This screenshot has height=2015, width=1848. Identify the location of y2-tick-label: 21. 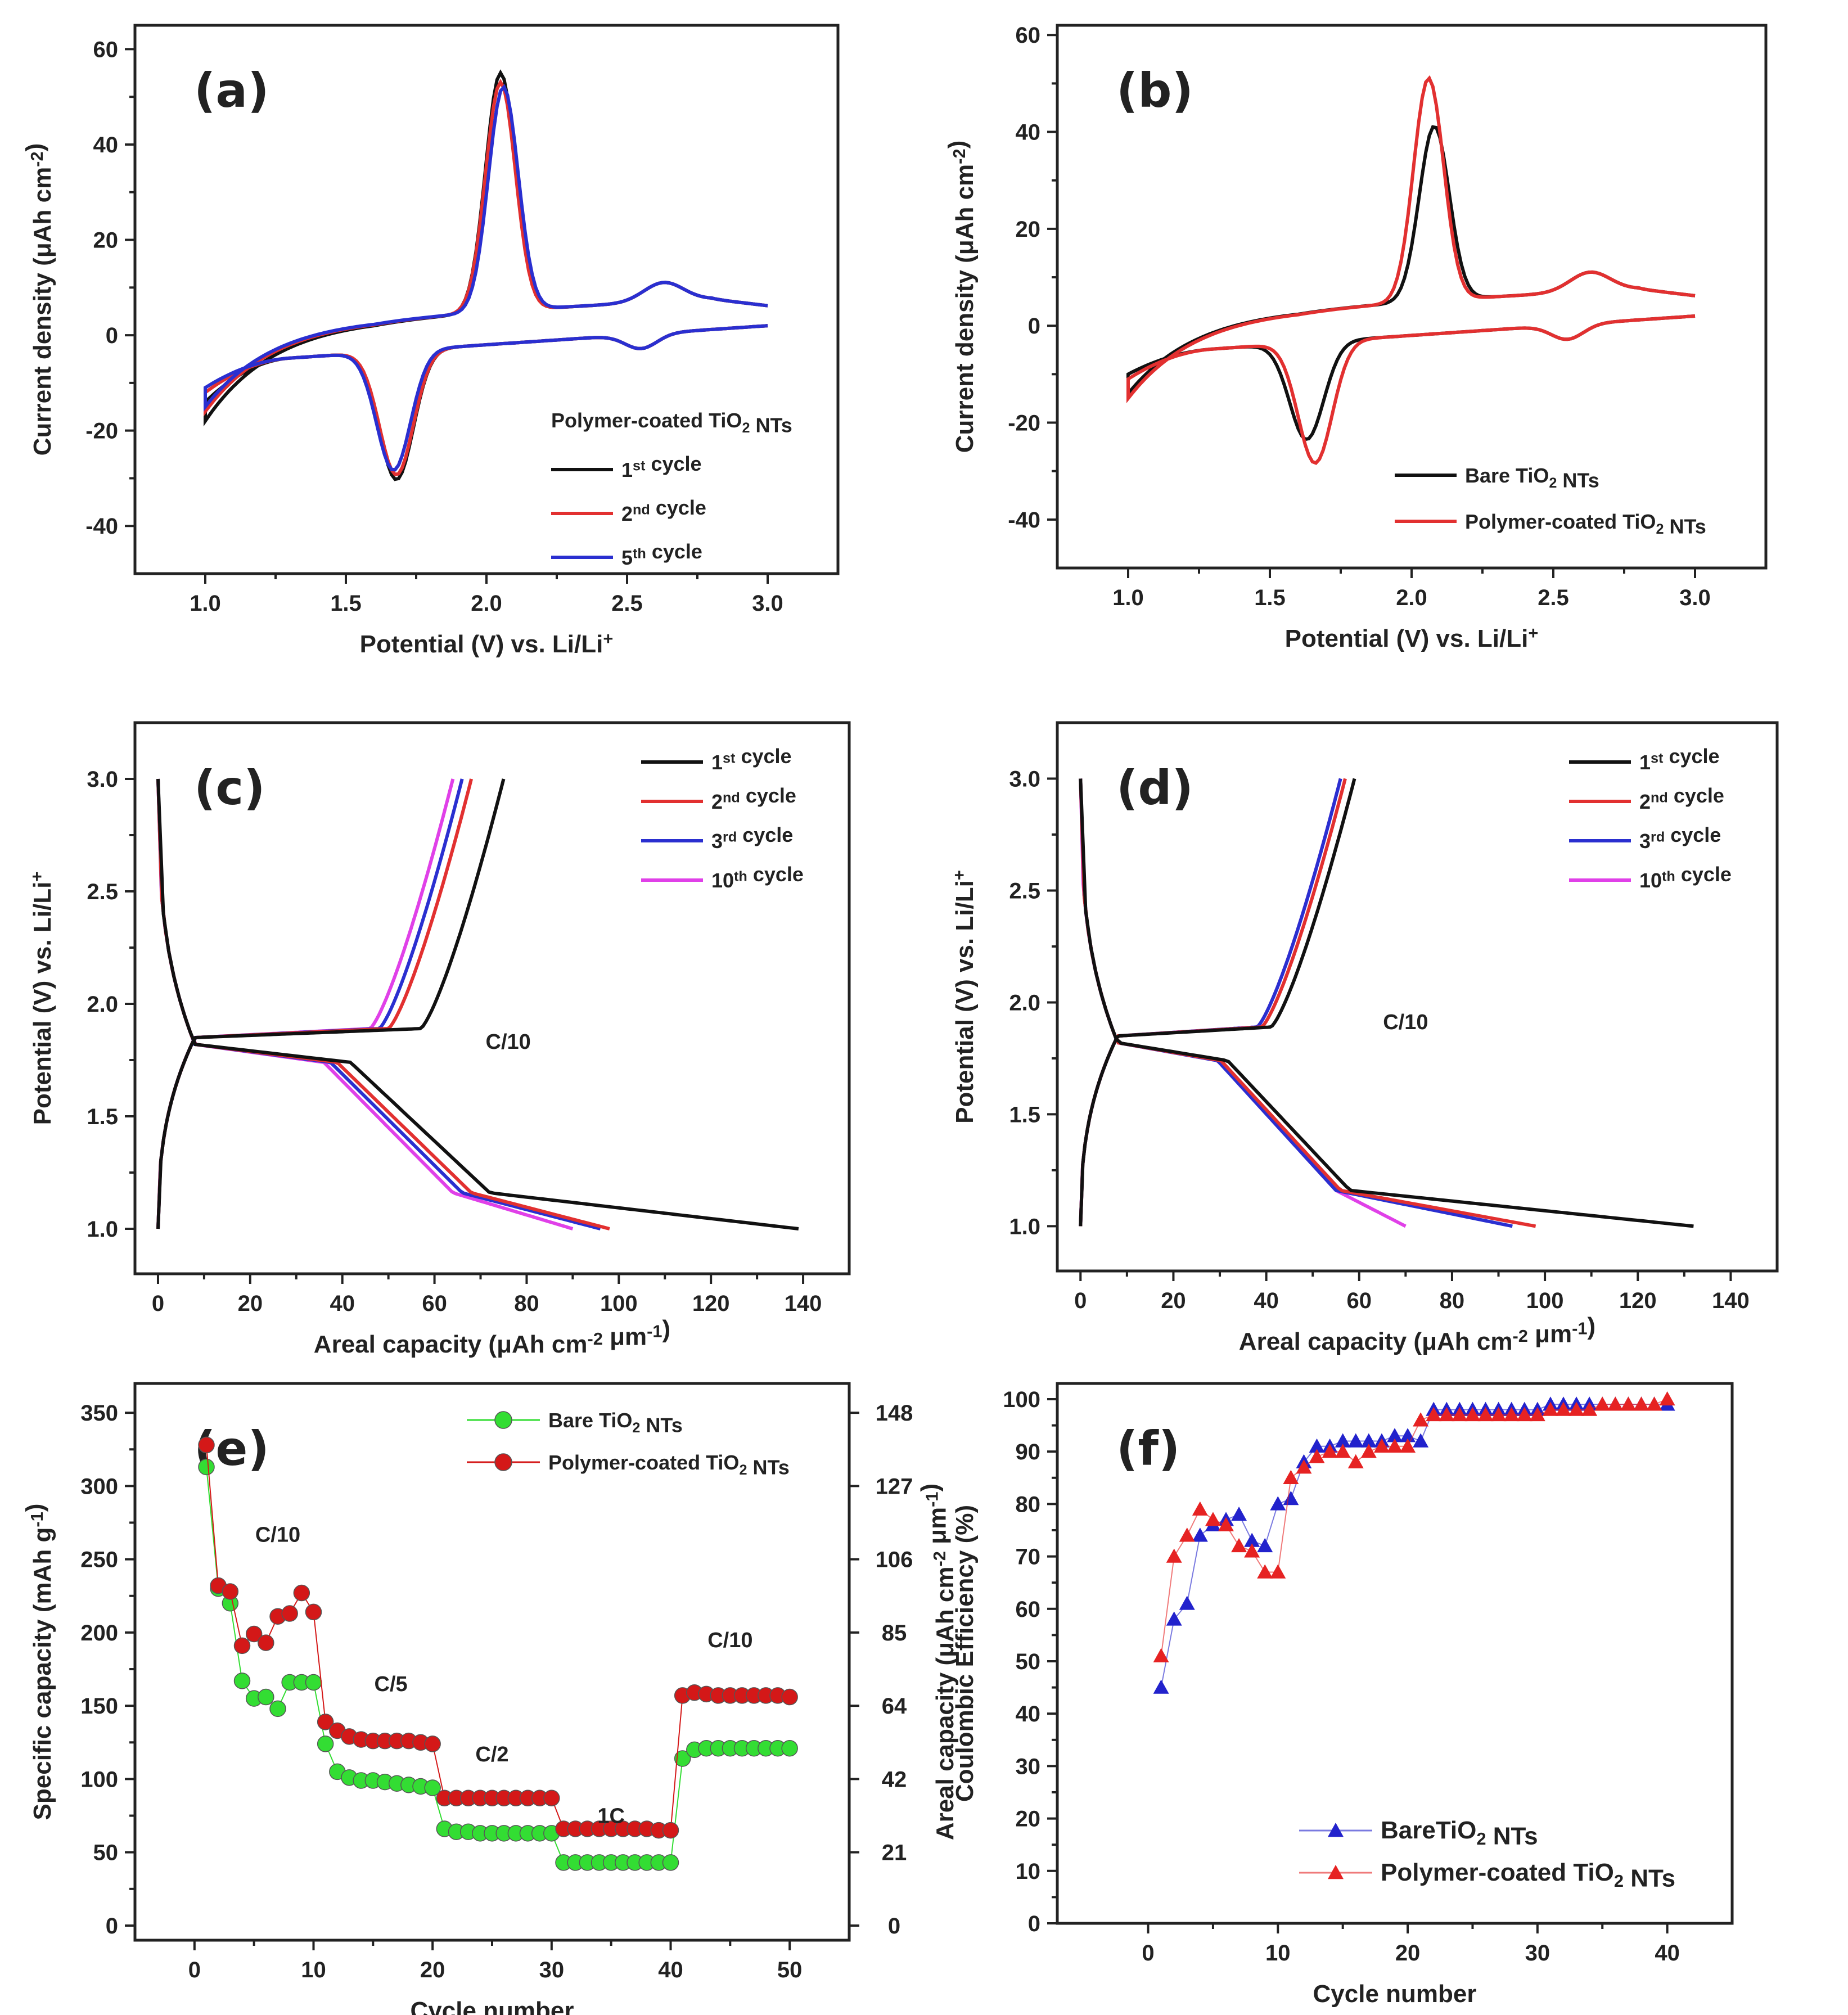
(894, 1853).